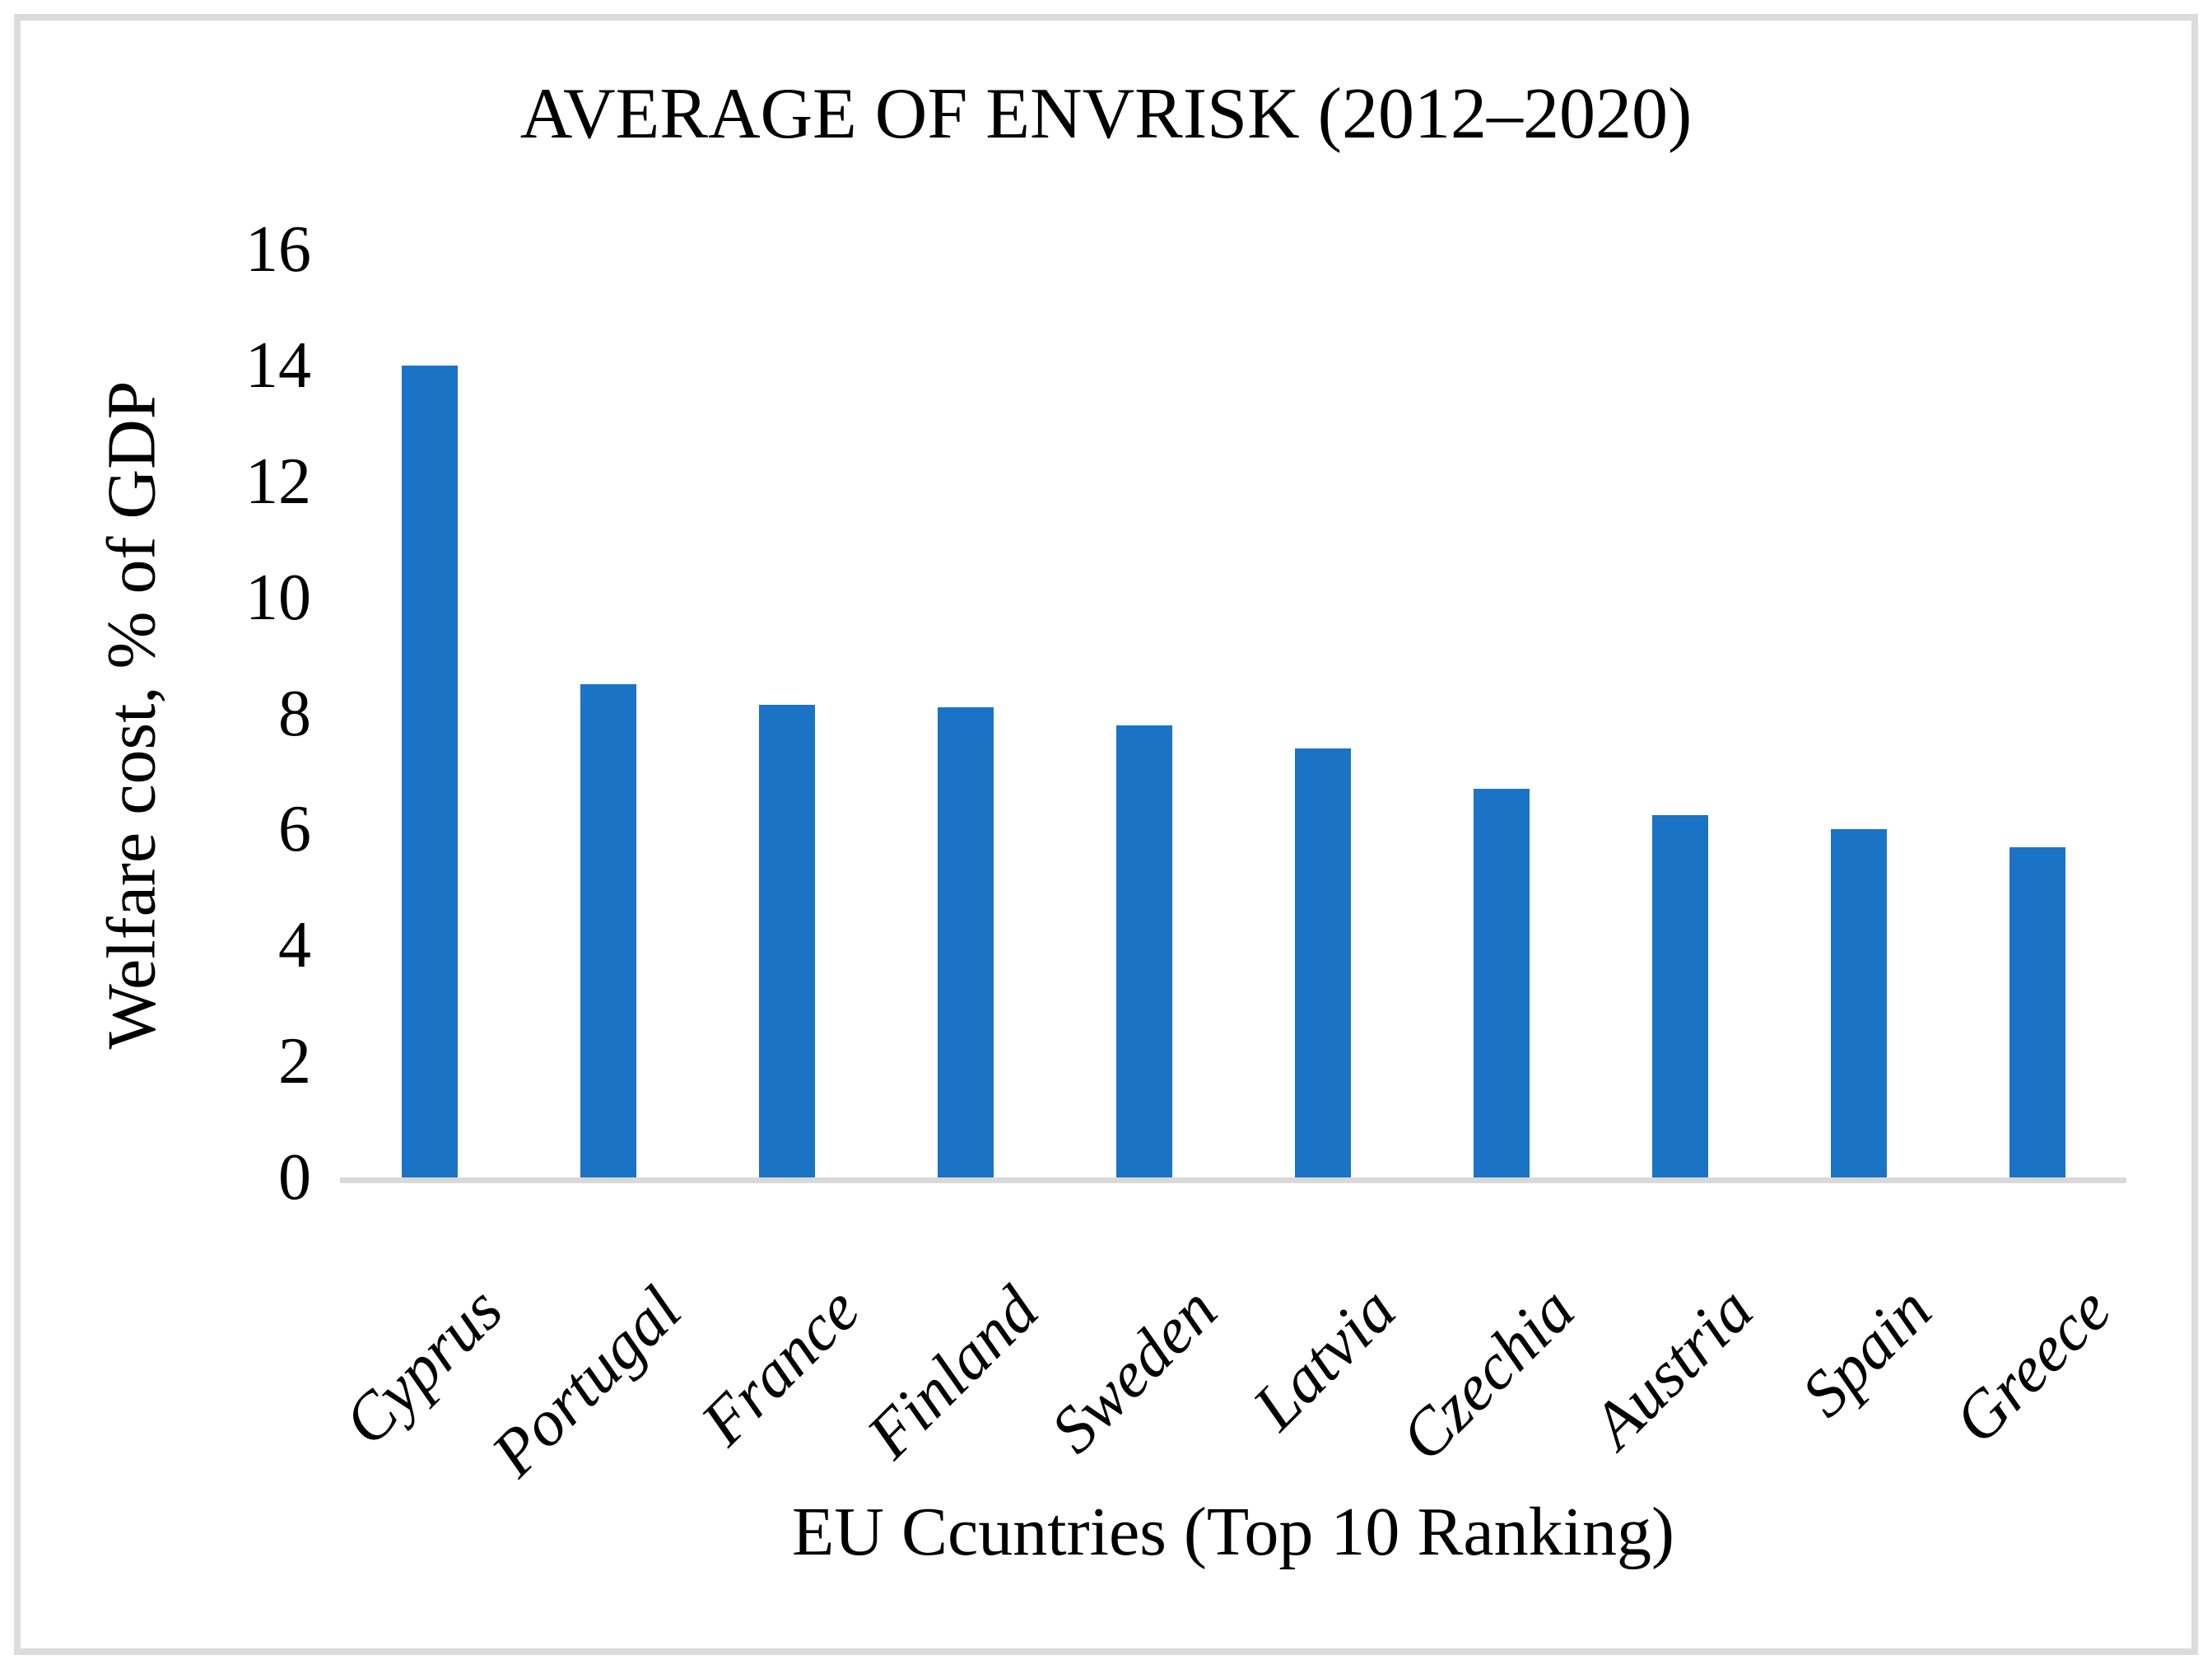  I want to click on bar-spain, so click(1858, 1003).